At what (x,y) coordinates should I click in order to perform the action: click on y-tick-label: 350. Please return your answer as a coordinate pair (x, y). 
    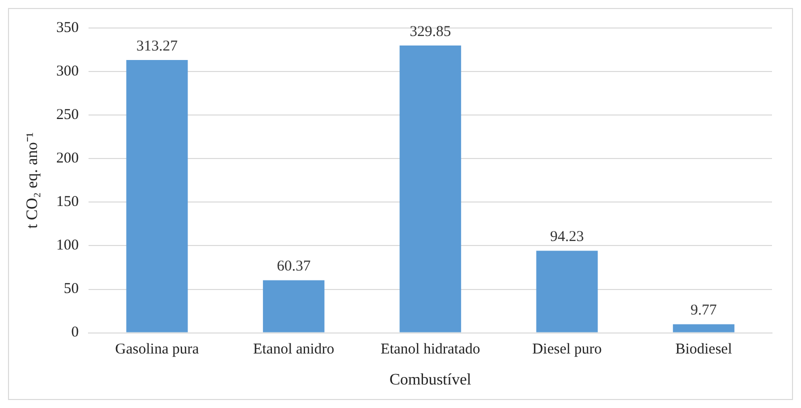
    Looking at the image, I should click on (67, 28).